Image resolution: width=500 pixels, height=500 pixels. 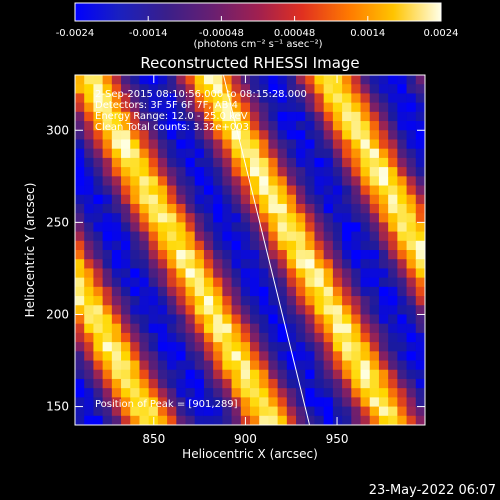 What do you see at coordinates (57, 407) in the screenshot?
I see `y-tick-label: 150` at bounding box center [57, 407].